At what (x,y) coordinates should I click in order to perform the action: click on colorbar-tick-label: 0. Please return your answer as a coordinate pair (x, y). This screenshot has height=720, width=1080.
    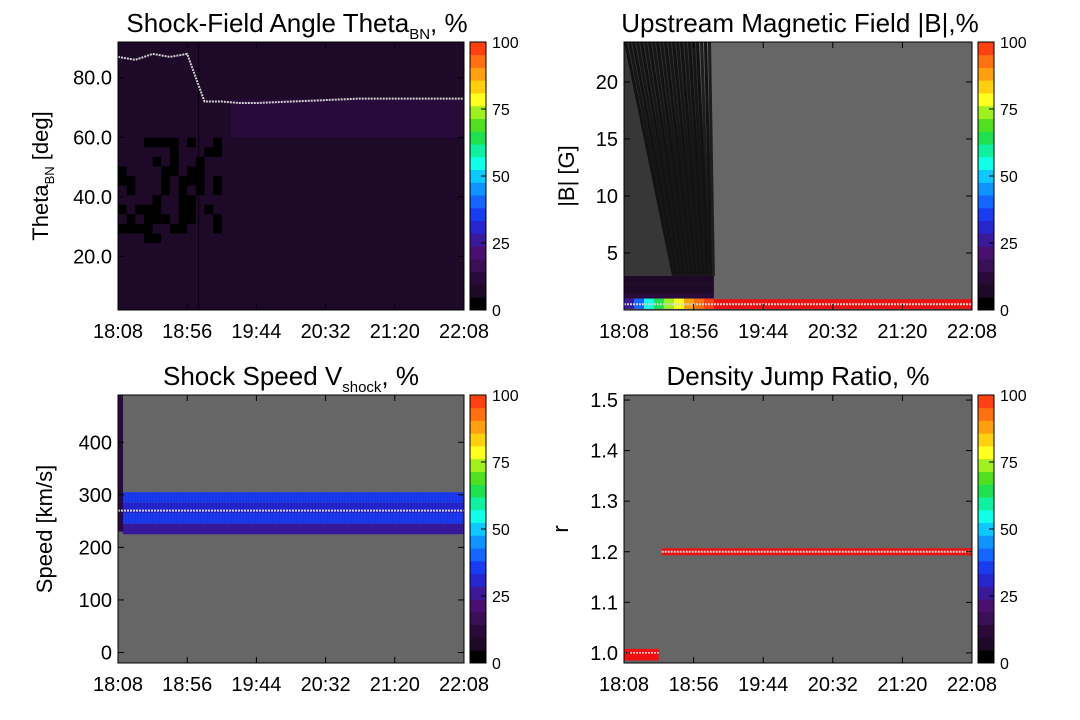
    Looking at the image, I should click on (496, 664).